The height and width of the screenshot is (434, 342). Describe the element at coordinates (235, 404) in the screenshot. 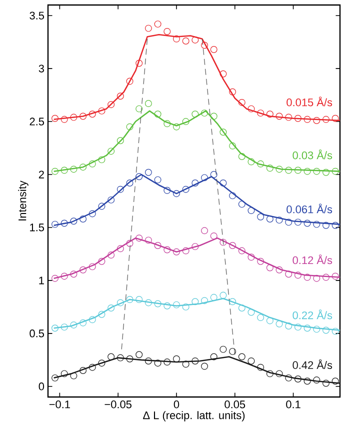

I see `x-tick-label: 0.05` at that location.